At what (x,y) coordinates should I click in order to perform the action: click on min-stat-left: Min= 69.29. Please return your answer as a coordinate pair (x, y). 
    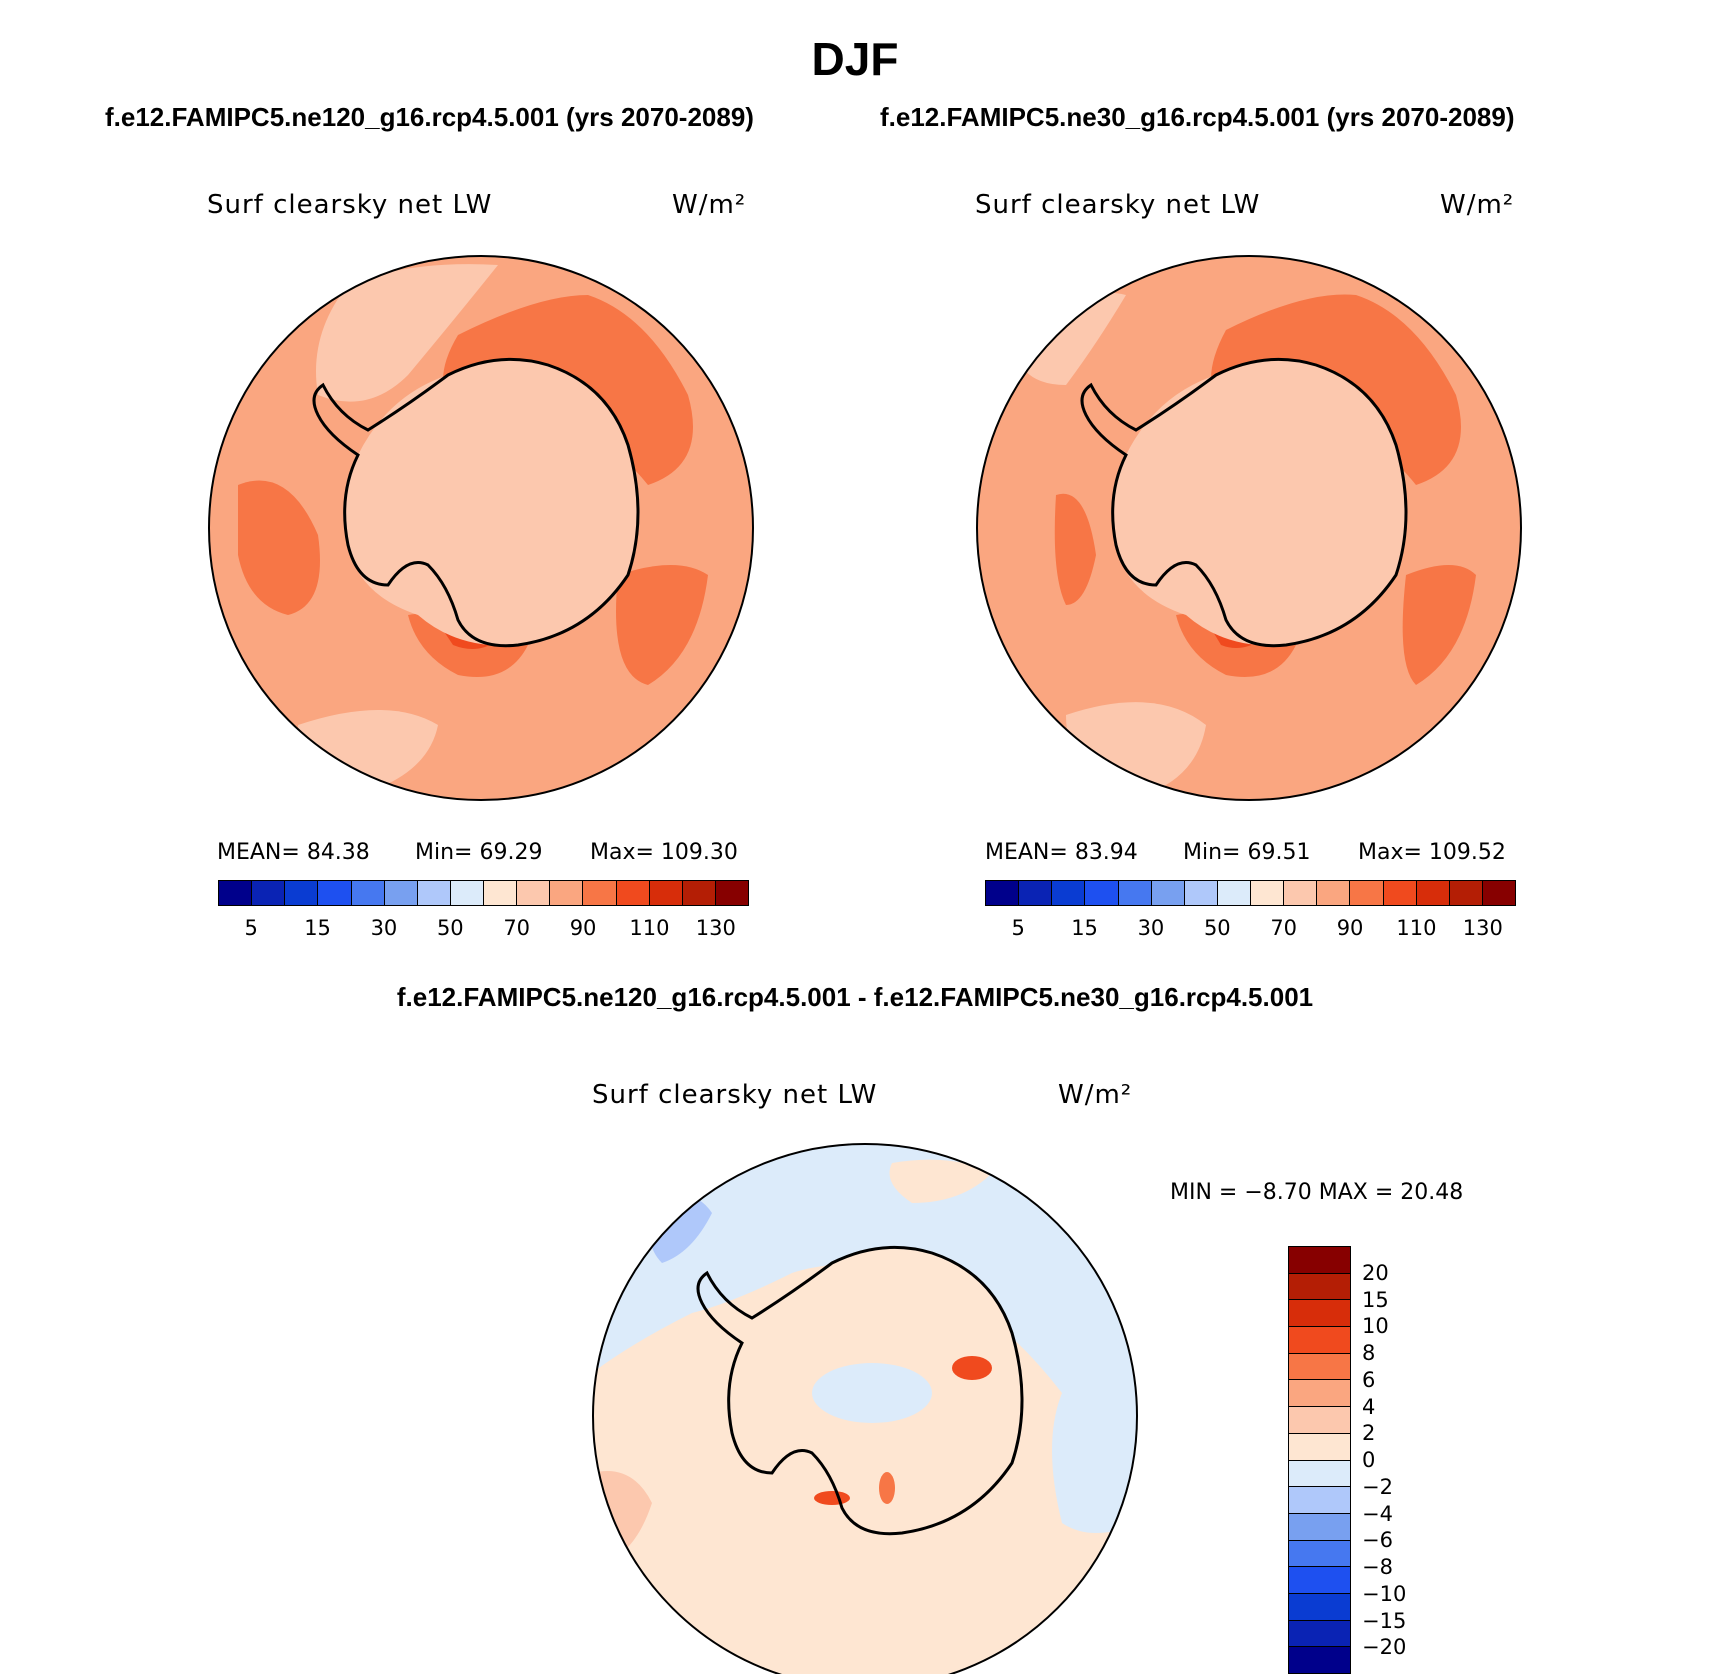
    Looking at the image, I should click on (479, 852).